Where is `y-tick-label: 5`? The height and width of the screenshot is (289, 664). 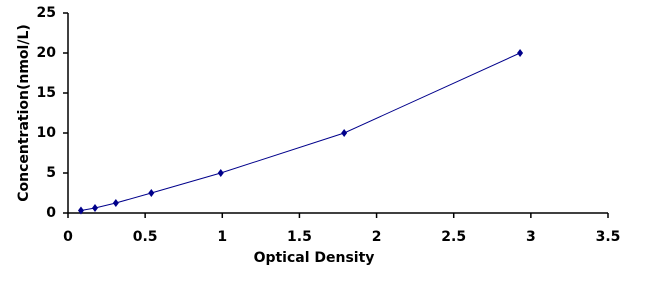 y-tick-label: 5 is located at coordinates (51, 173).